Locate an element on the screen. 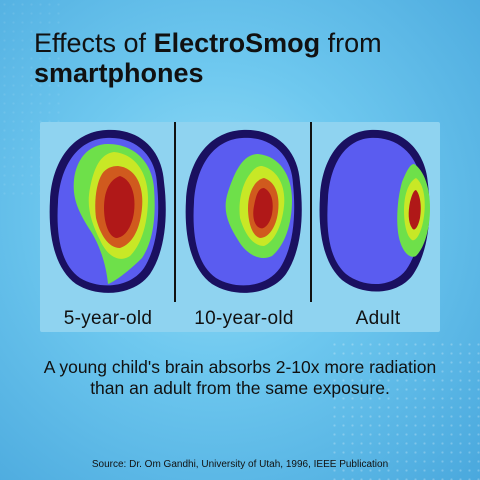 This screenshot has height=480, width=480. title-part-3: from is located at coordinates (351, 43).